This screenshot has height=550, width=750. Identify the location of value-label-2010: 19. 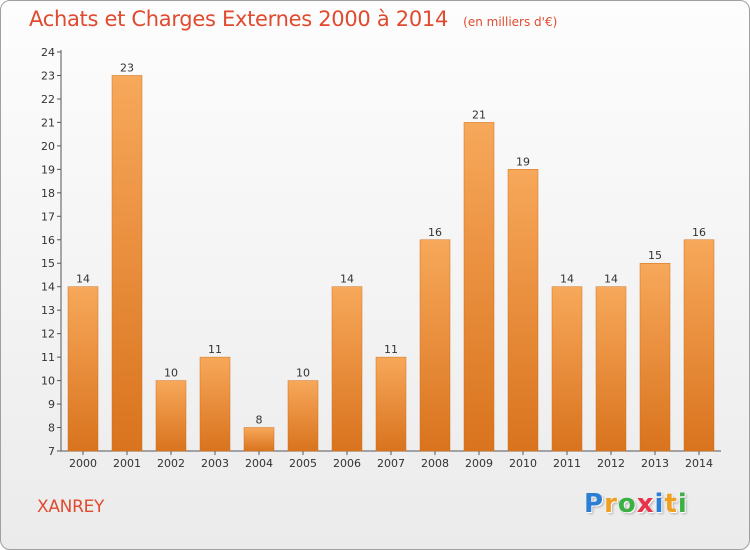
(523, 161).